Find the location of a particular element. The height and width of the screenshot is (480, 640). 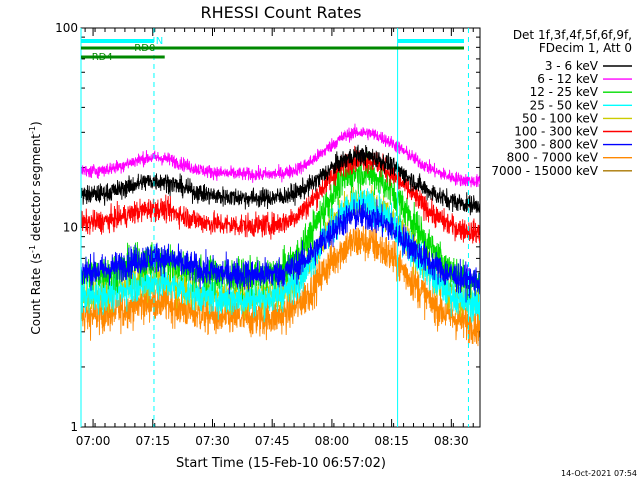

rd0-label: RD0 is located at coordinates (144, 48).